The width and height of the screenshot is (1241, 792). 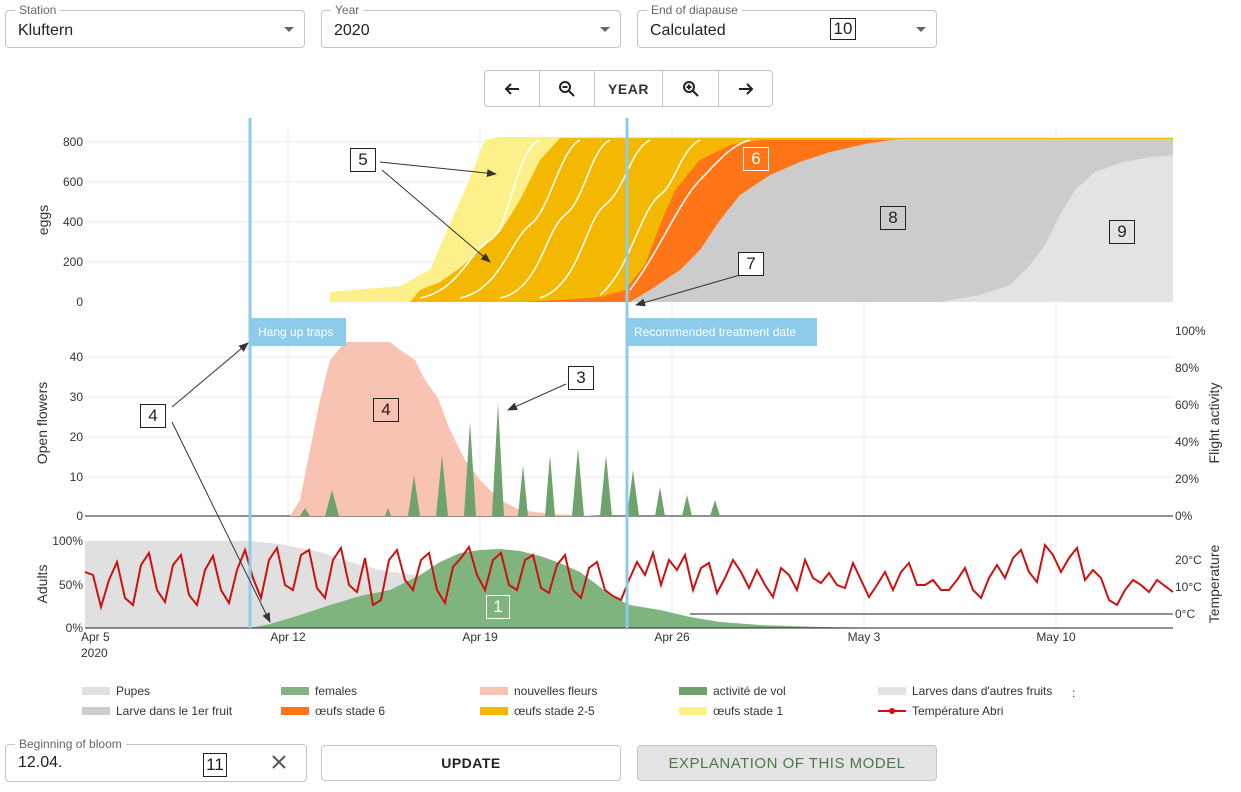 I want to click on legend-item: nouvelles fleurs, so click(x=538, y=691).